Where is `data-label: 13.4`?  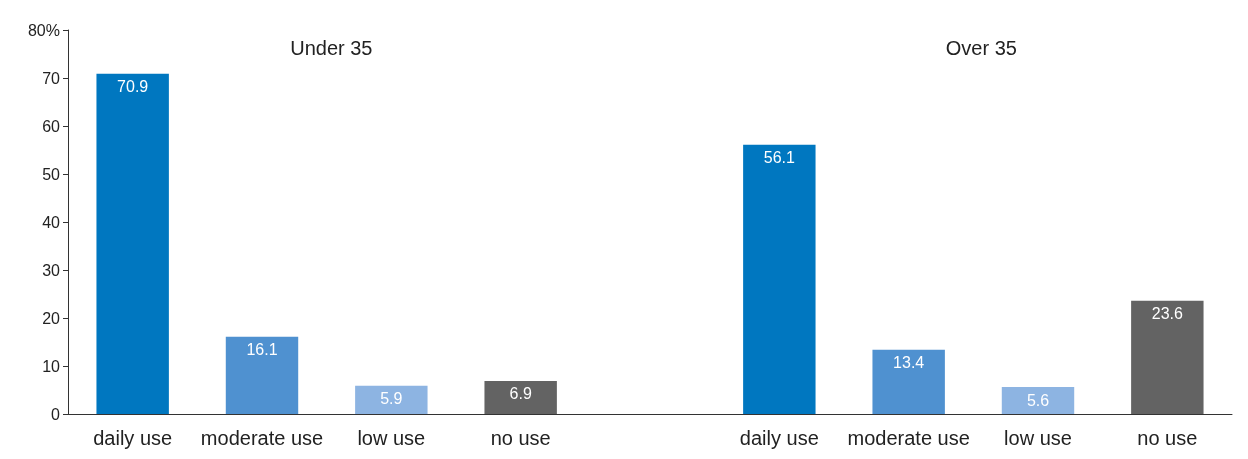
data-label: 13.4 is located at coordinates (909, 363).